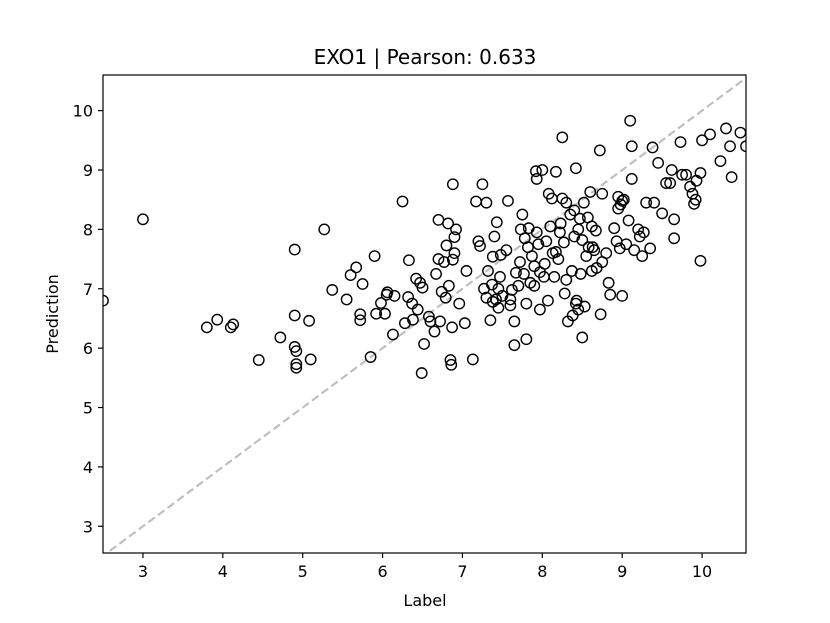  Describe the element at coordinates (462, 571) in the screenshot. I see `x-tick-label: 7` at that location.